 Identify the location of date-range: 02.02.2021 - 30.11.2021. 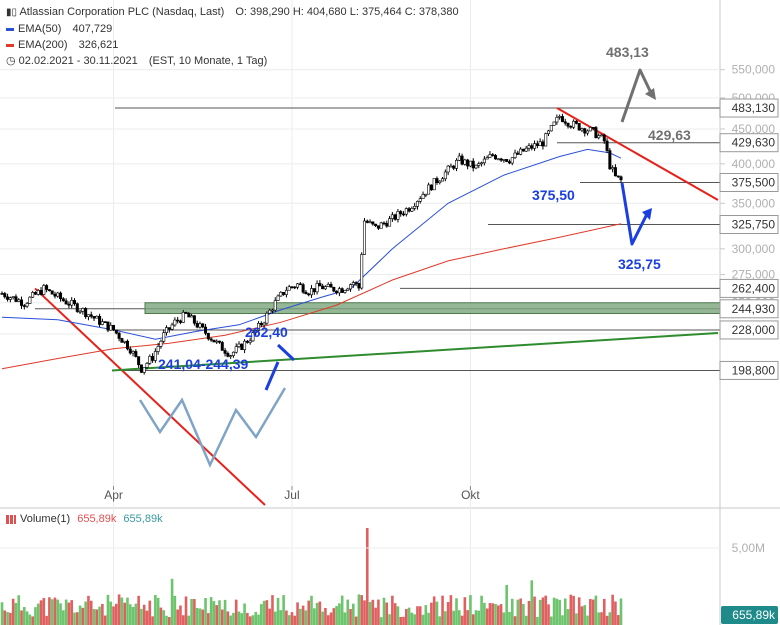
(78, 61).